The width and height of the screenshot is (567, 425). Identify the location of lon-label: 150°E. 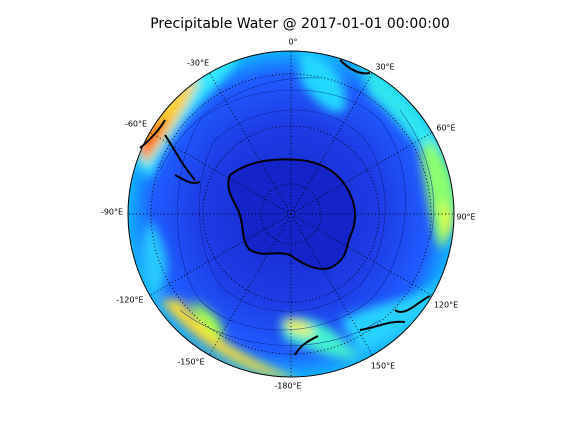
(383, 366).